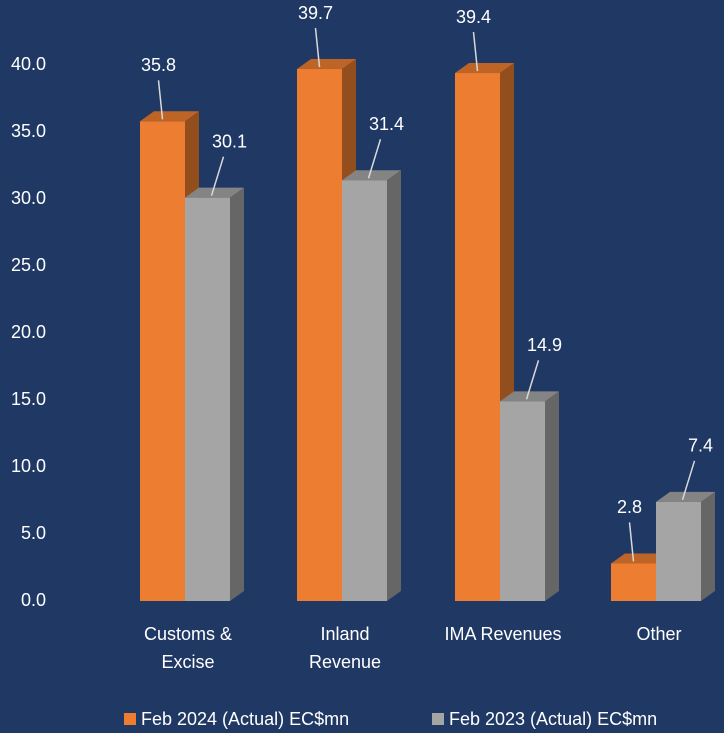 This screenshot has height=733, width=724. I want to click on x-tick-label: IMA Revenues, so click(503, 634).